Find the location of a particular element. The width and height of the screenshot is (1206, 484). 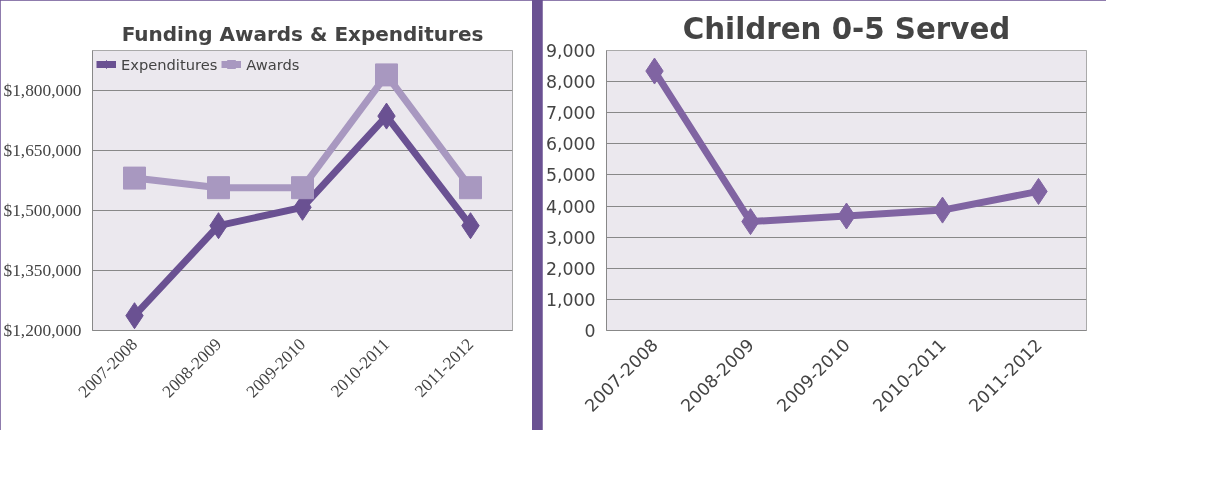

y-tick-label: 9,000 is located at coordinates (570, 51).